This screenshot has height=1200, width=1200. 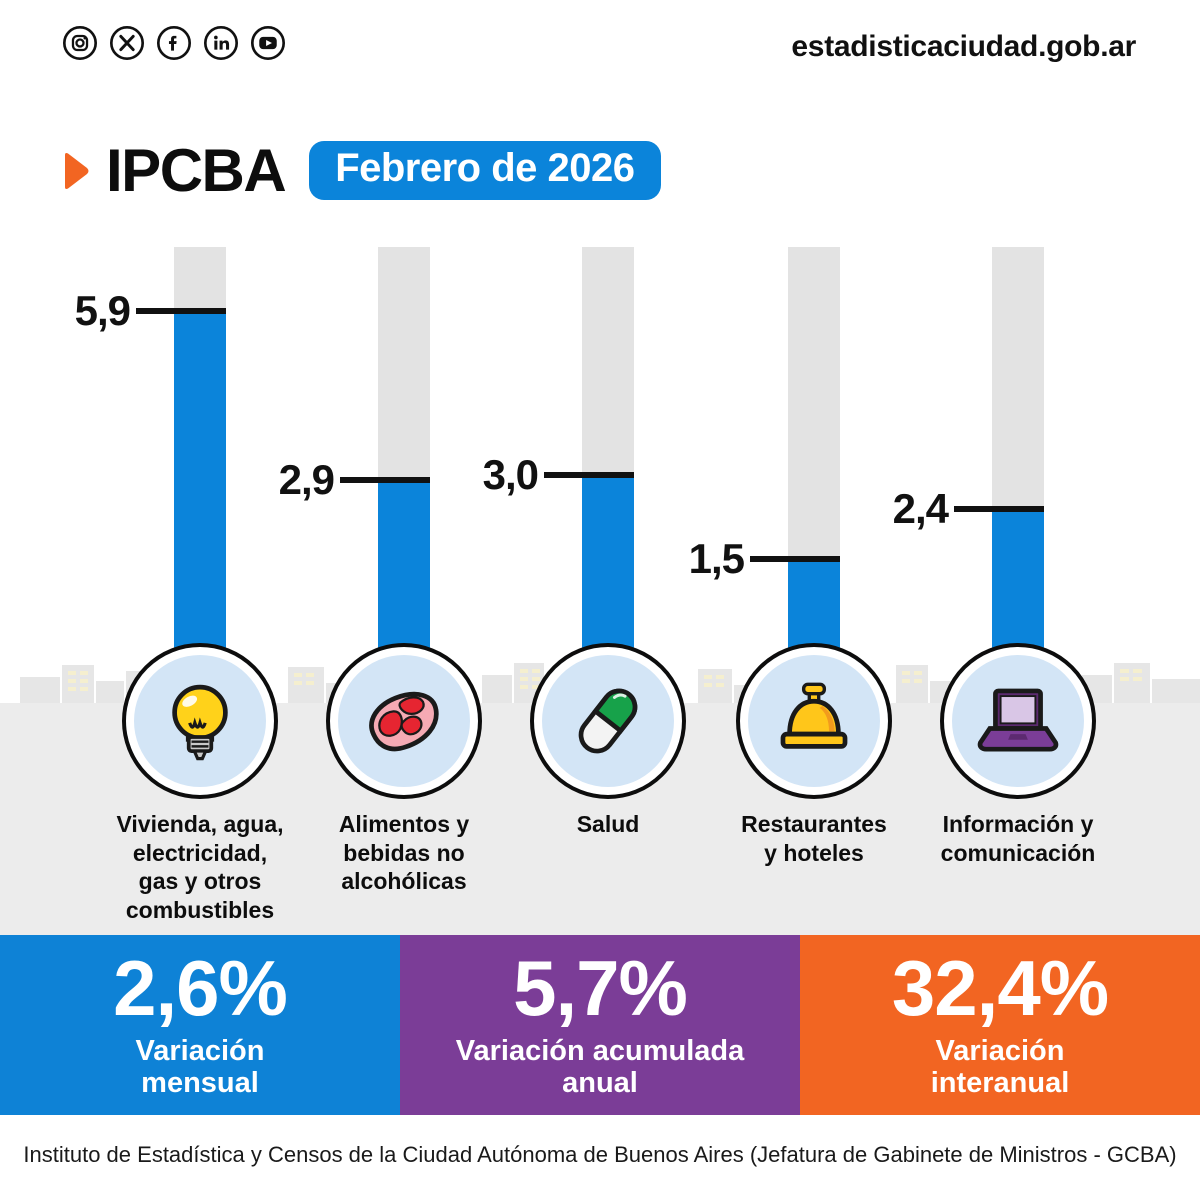 I want to click on summary-accumulated-value: 5,7%, so click(x=600, y=988).